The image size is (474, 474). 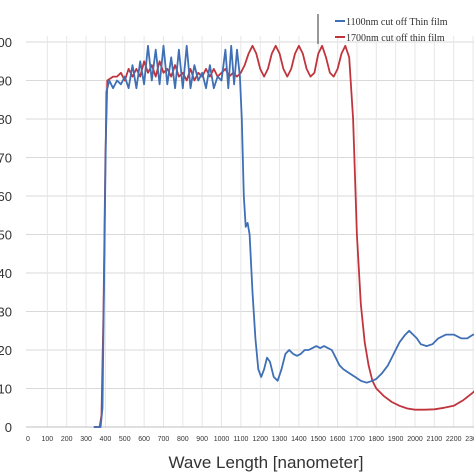 I want to click on x-tick-label: 900, so click(x=202, y=439).